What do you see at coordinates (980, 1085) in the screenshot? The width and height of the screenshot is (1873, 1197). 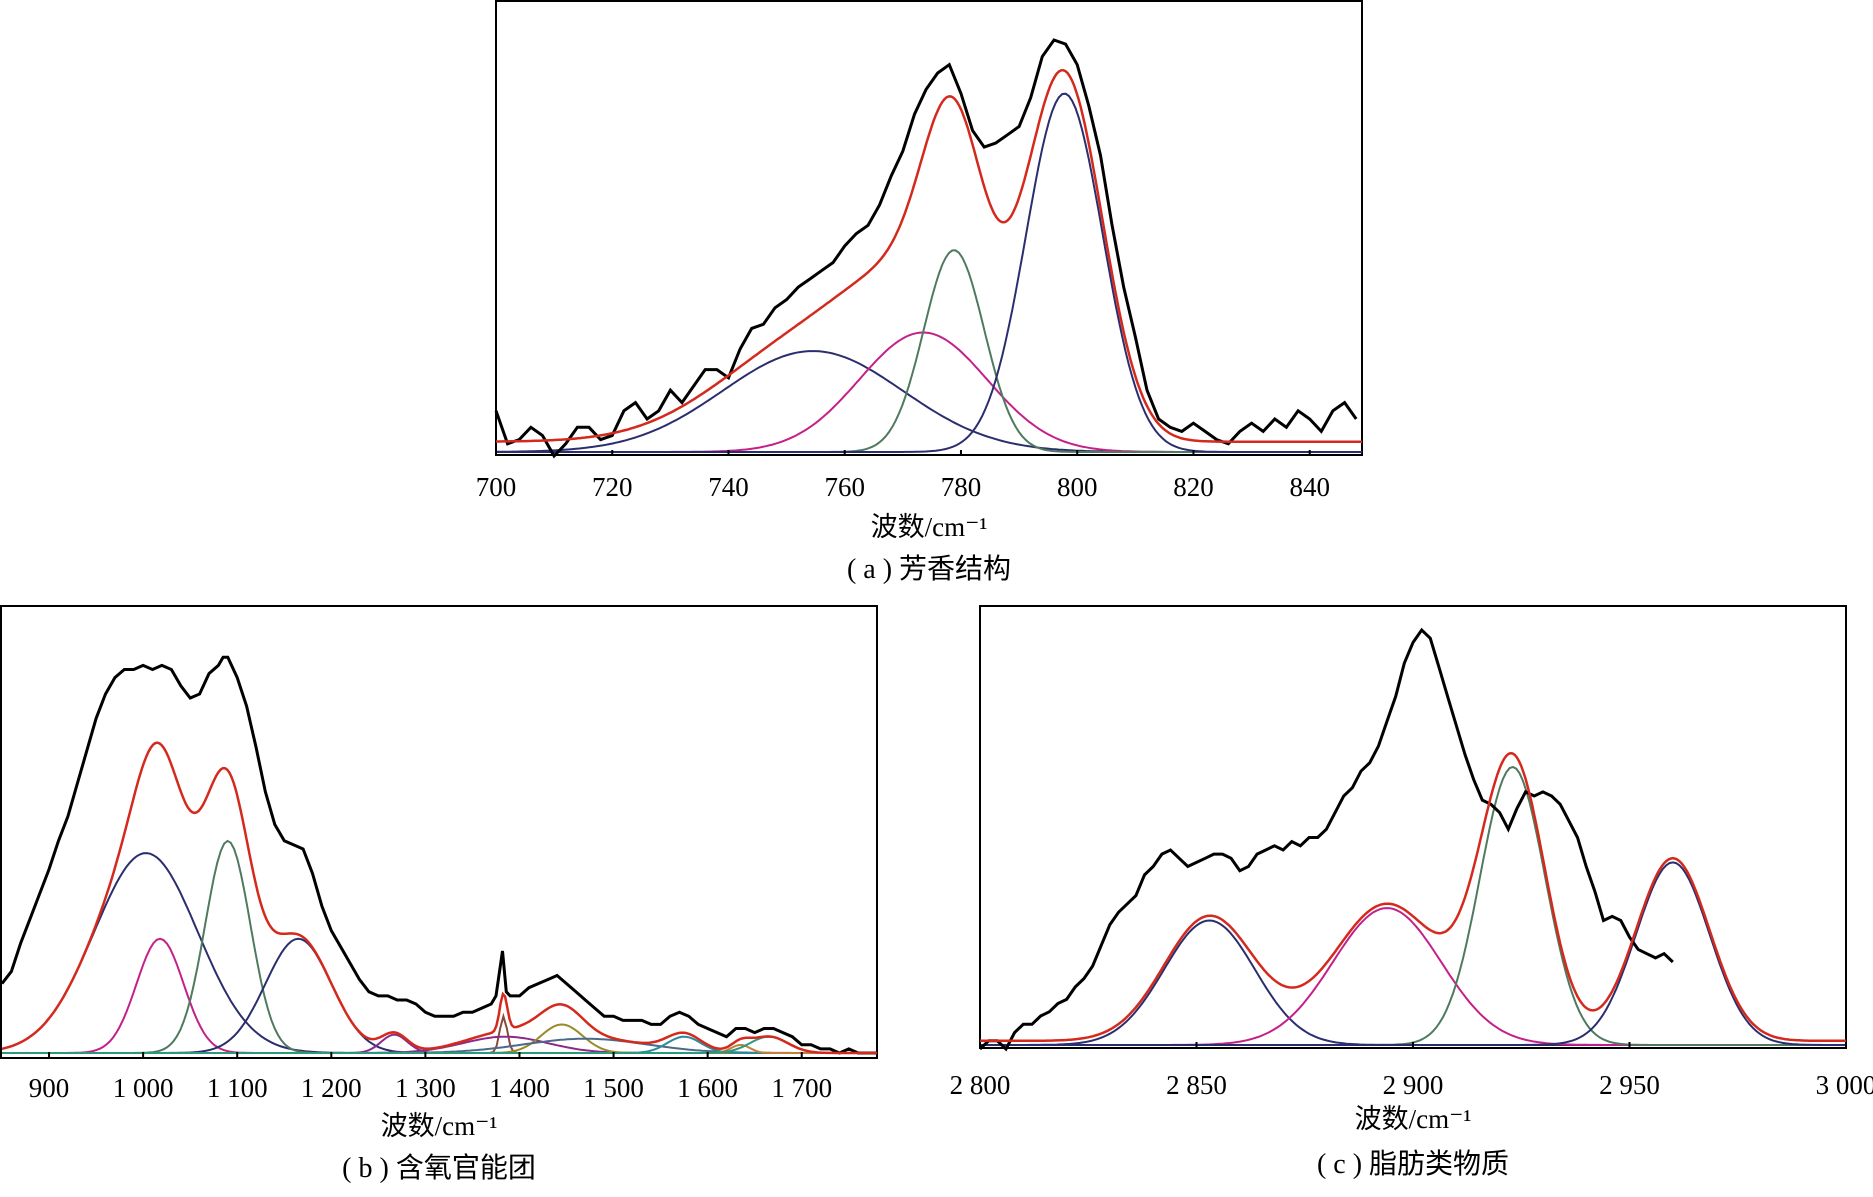 I see `panel-c-x-tick-label: 2 800` at bounding box center [980, 1085].